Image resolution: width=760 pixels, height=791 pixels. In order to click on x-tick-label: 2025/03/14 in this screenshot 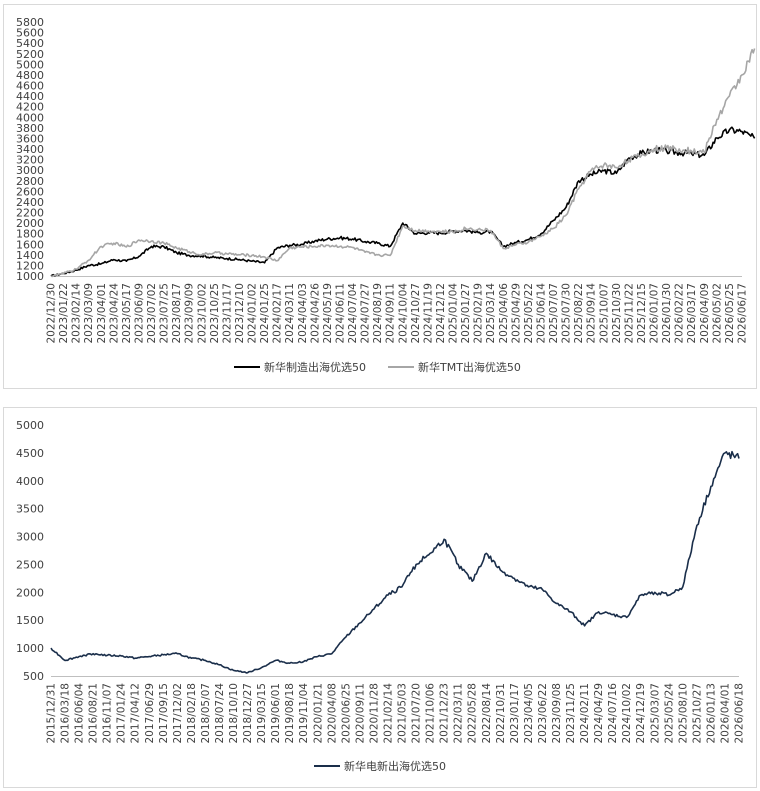, I will do `click(491, 313)`.